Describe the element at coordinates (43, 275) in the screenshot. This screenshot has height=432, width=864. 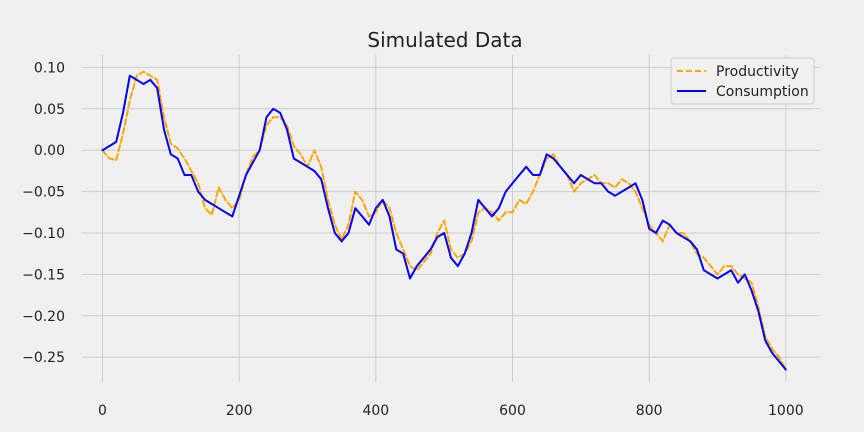
I see `y-tick-label: −0.15` at that location.